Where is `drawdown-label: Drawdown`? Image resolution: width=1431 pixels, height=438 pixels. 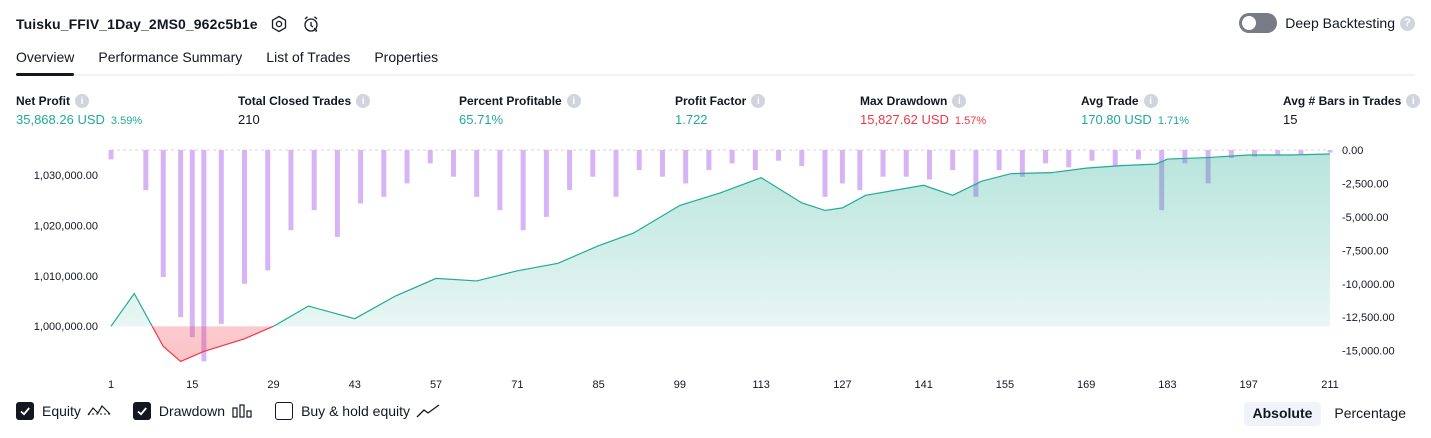
drawdown-label: Drawdown is located at coordinates (192, 411).